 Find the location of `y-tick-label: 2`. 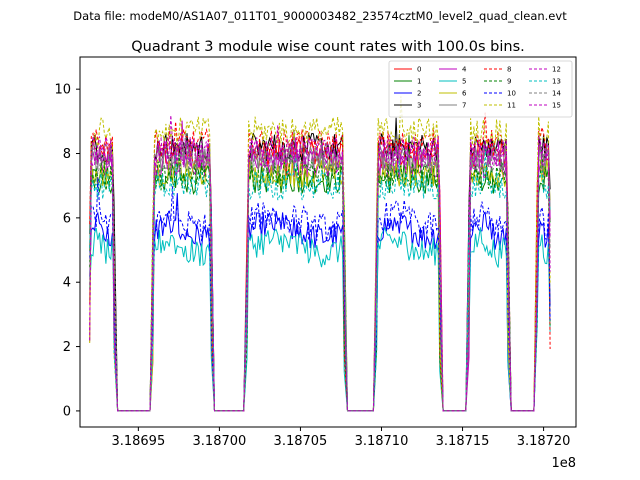

y-tick-label: 2 is located at coordinates (67, 347).